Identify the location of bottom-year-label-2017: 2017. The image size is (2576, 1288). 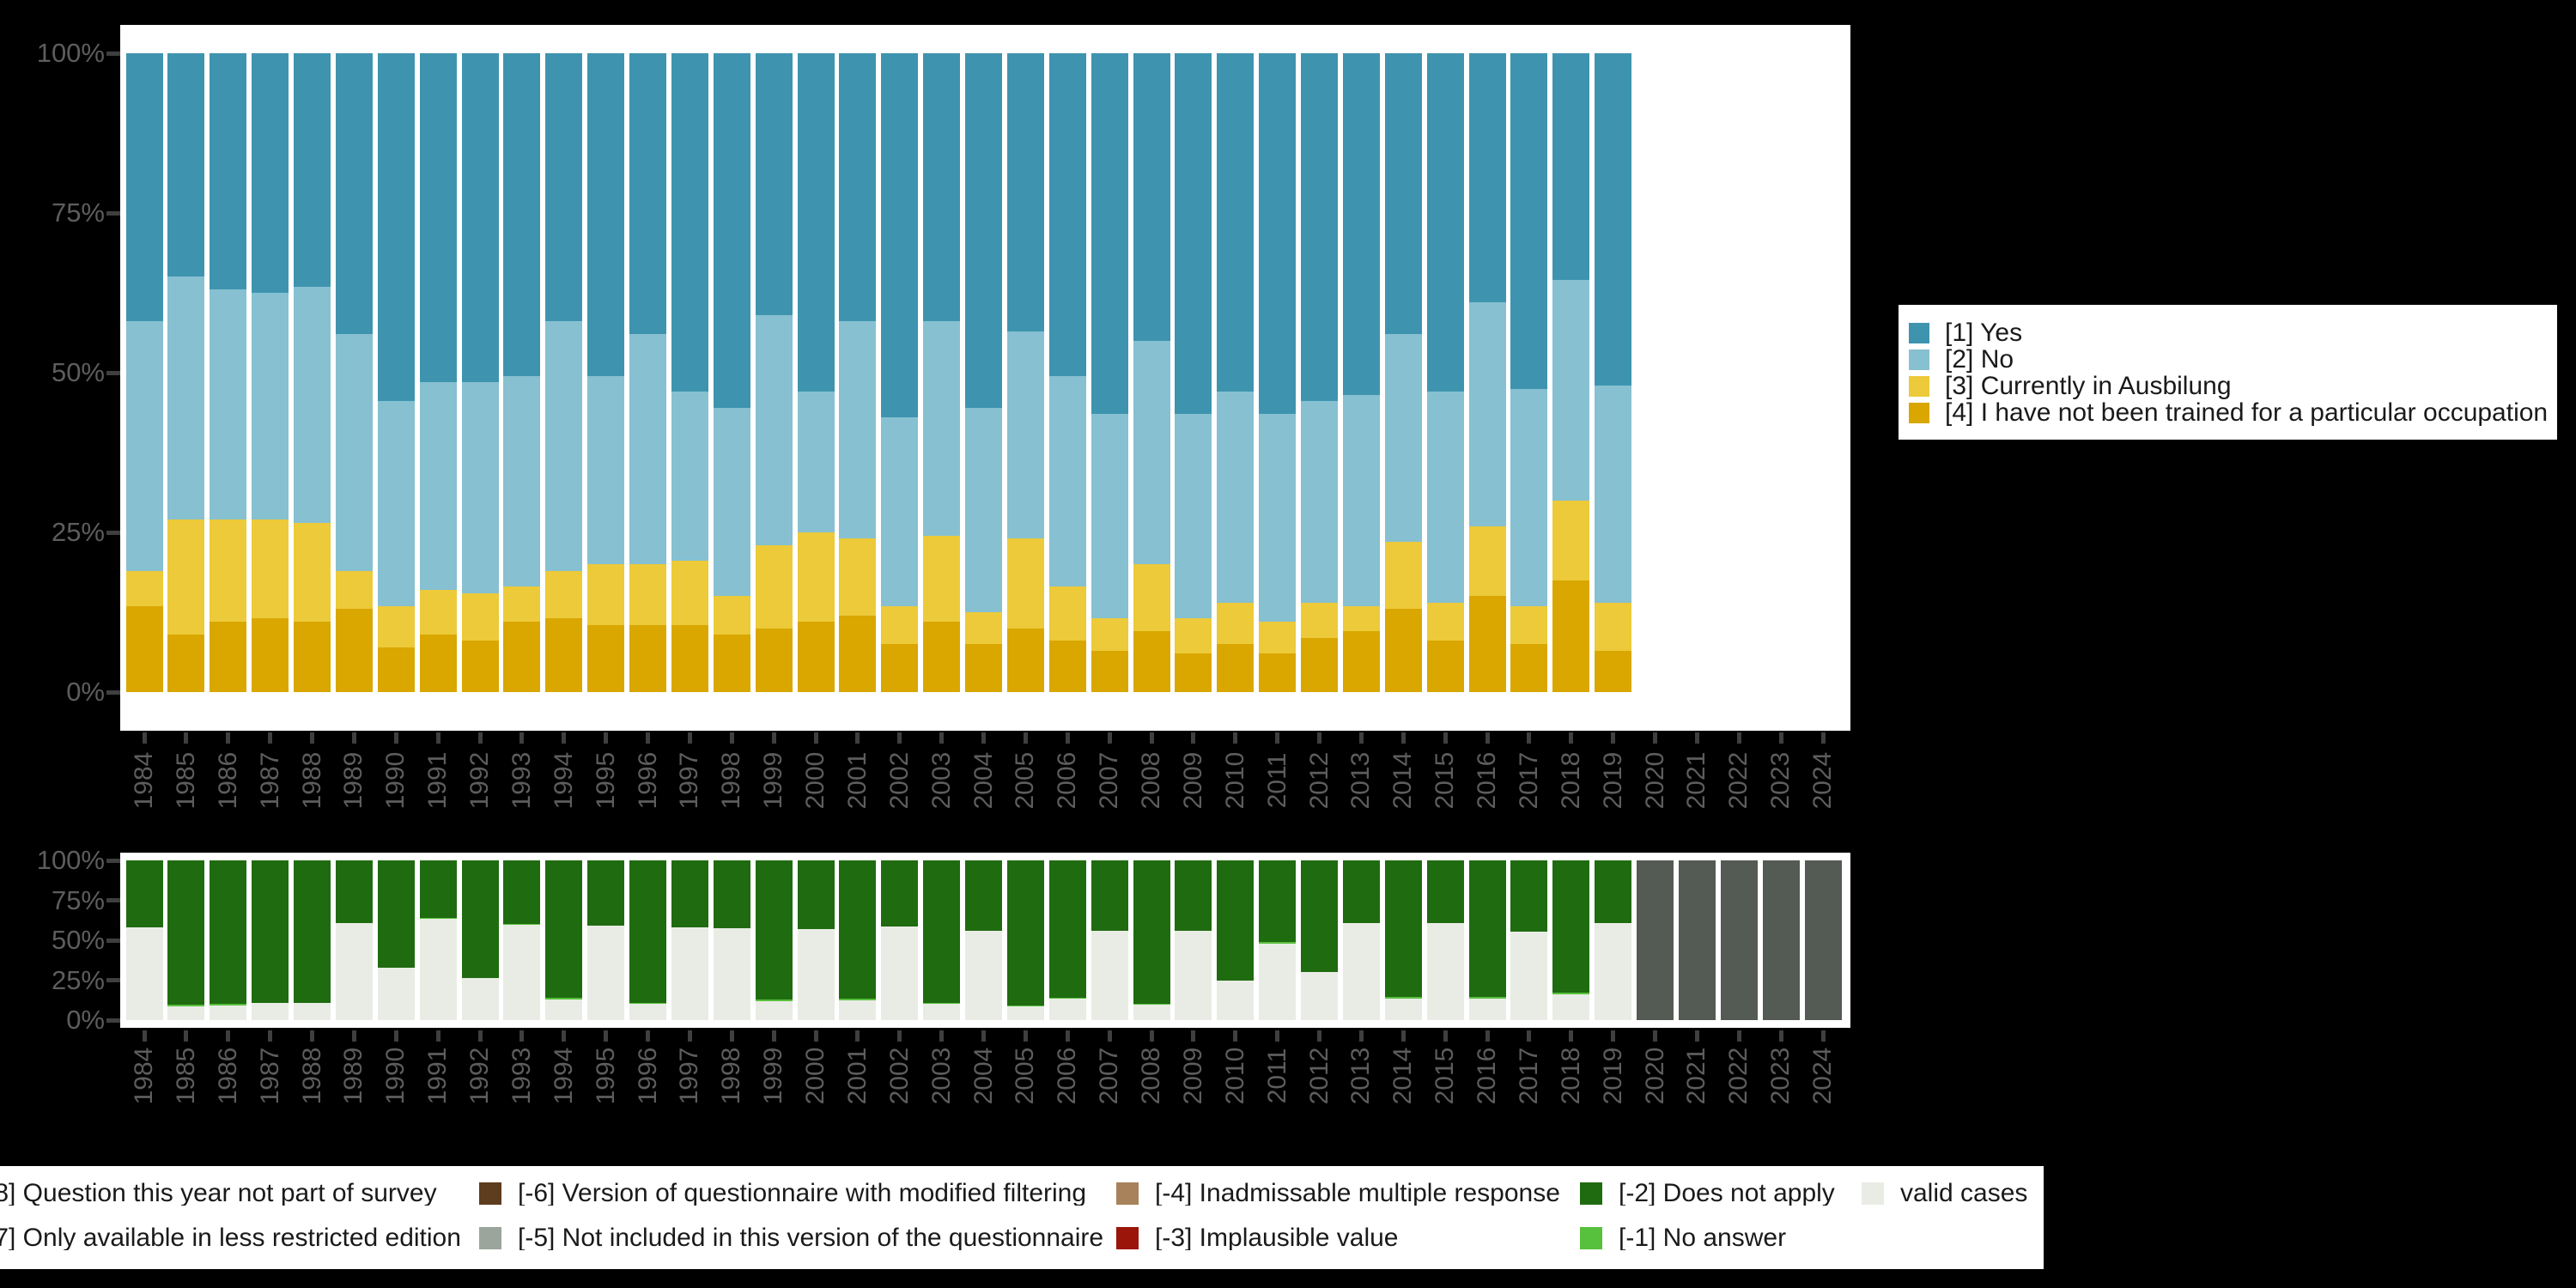
(1528, 1076).